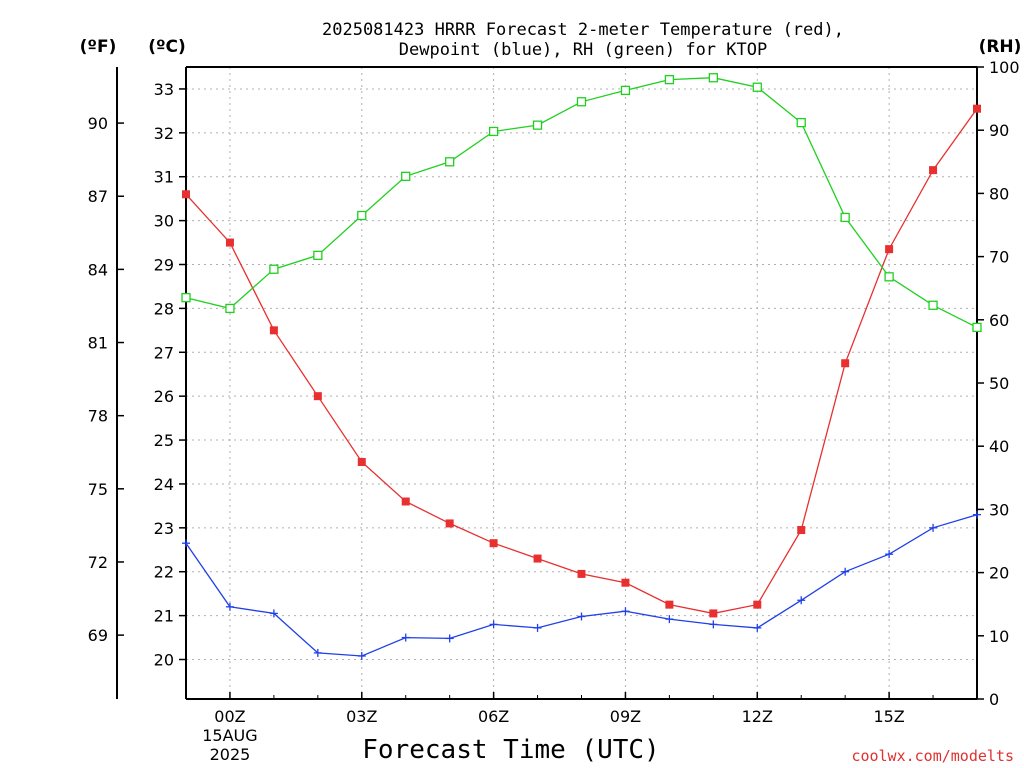 The image size is (1024, 768). Describe the element at coordinates (164, 133) in the screenshot. I see `celsius-tick-label: 32` at that location.